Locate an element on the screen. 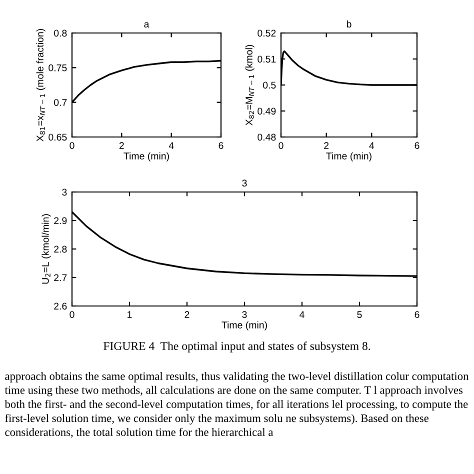  chart-title: b is located at coordinates (349, 24).